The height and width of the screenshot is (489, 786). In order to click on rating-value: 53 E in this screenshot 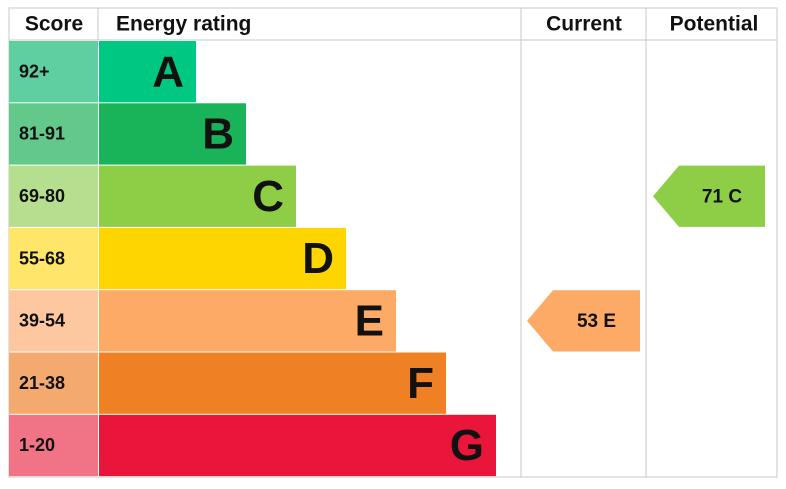, I will do `click(596, 321)`.